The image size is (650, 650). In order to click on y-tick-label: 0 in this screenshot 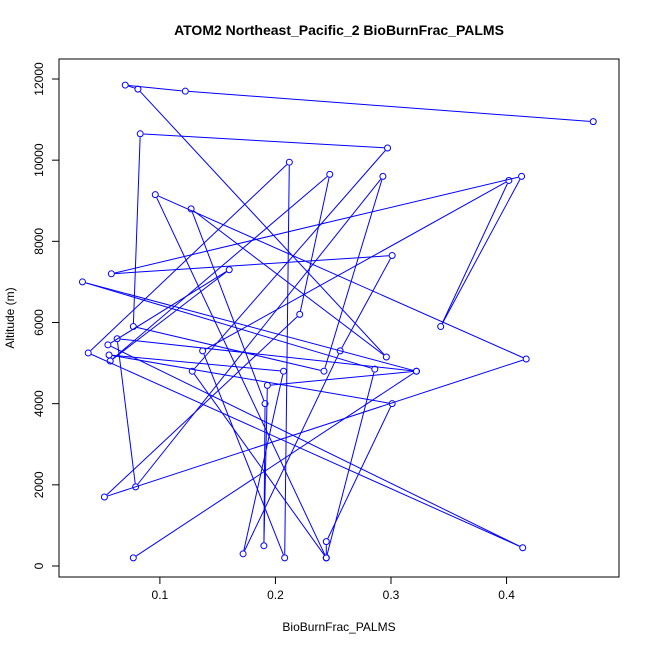, I will do `click(39, 565)`.